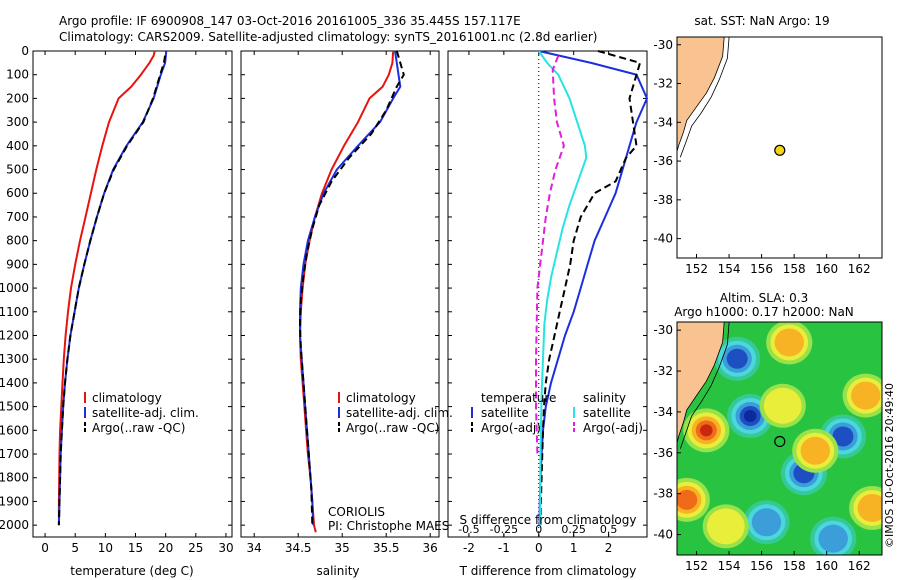 This screenshot has height=580, width=900. Describe the element at coordinates (613, 428) in the screenshot. I see `legend-s-argo-label: Argo(-adj)` at that location.